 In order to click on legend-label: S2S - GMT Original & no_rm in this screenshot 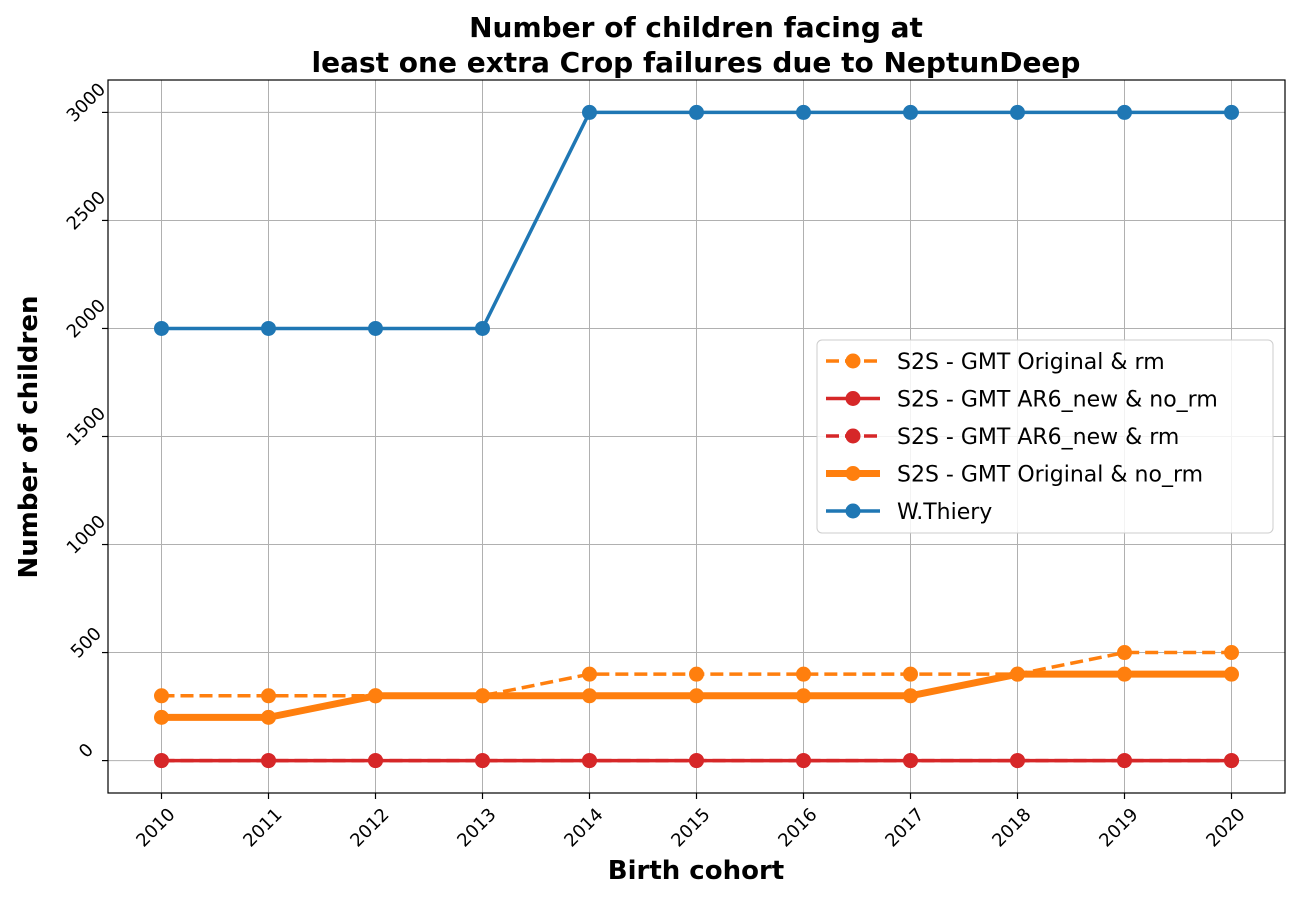, I will do `click(1050, 475)`.